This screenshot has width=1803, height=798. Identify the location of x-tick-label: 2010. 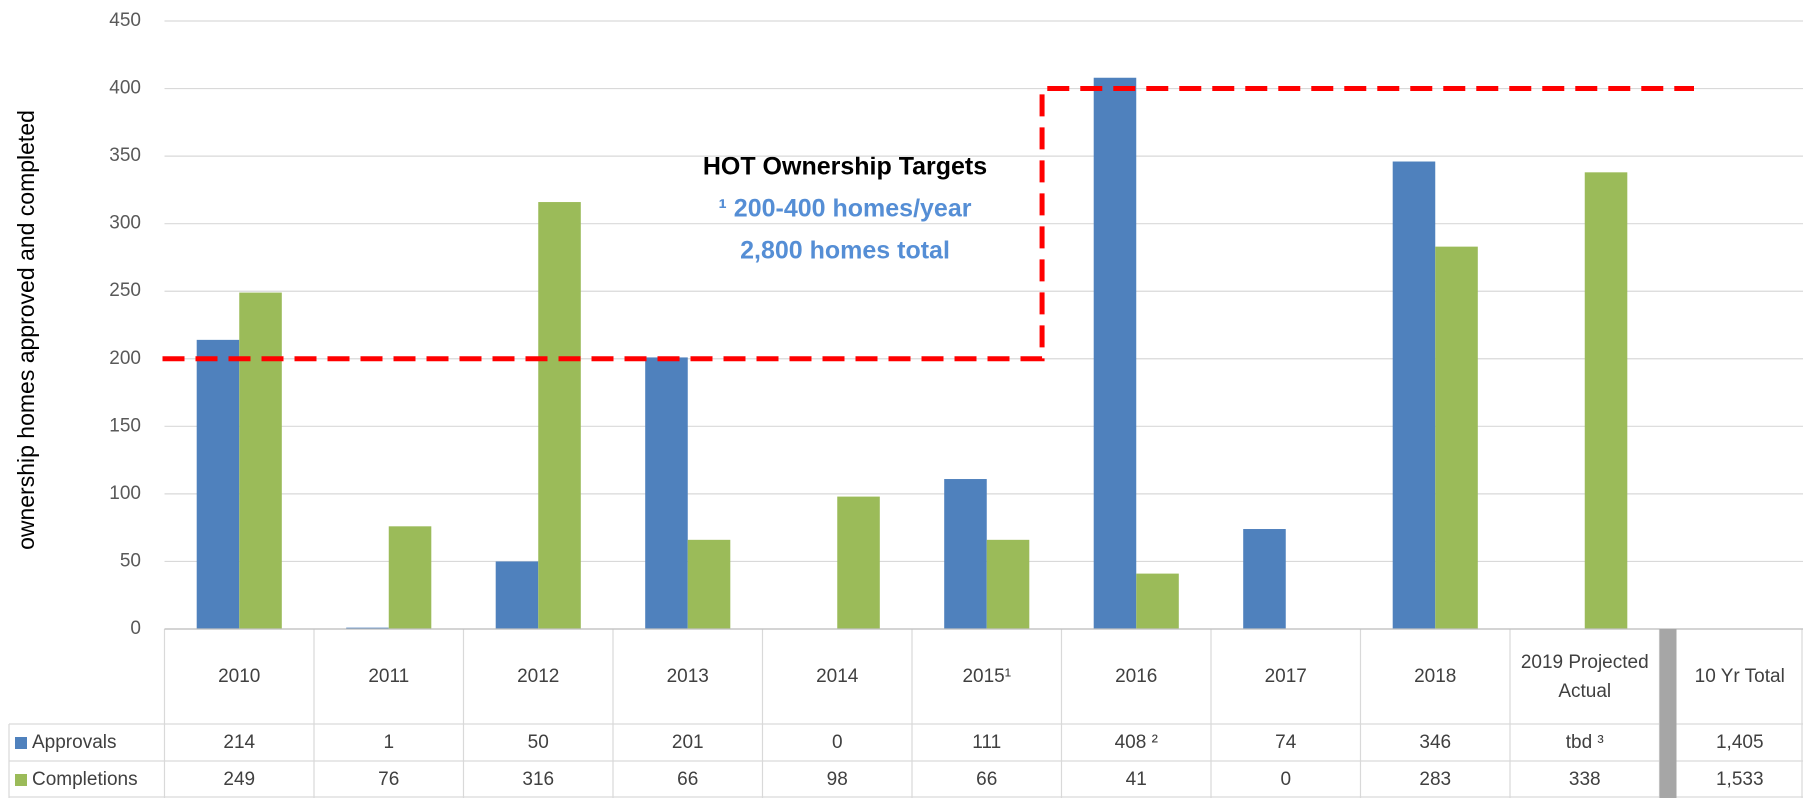
(239, 676).